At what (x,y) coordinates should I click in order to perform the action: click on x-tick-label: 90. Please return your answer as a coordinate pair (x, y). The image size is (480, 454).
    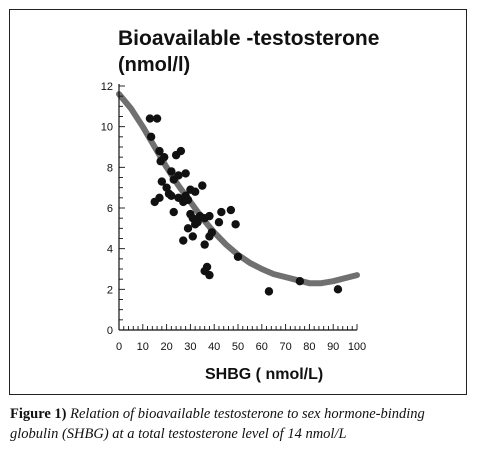
    Looking at the image, I should click on (333, 347).